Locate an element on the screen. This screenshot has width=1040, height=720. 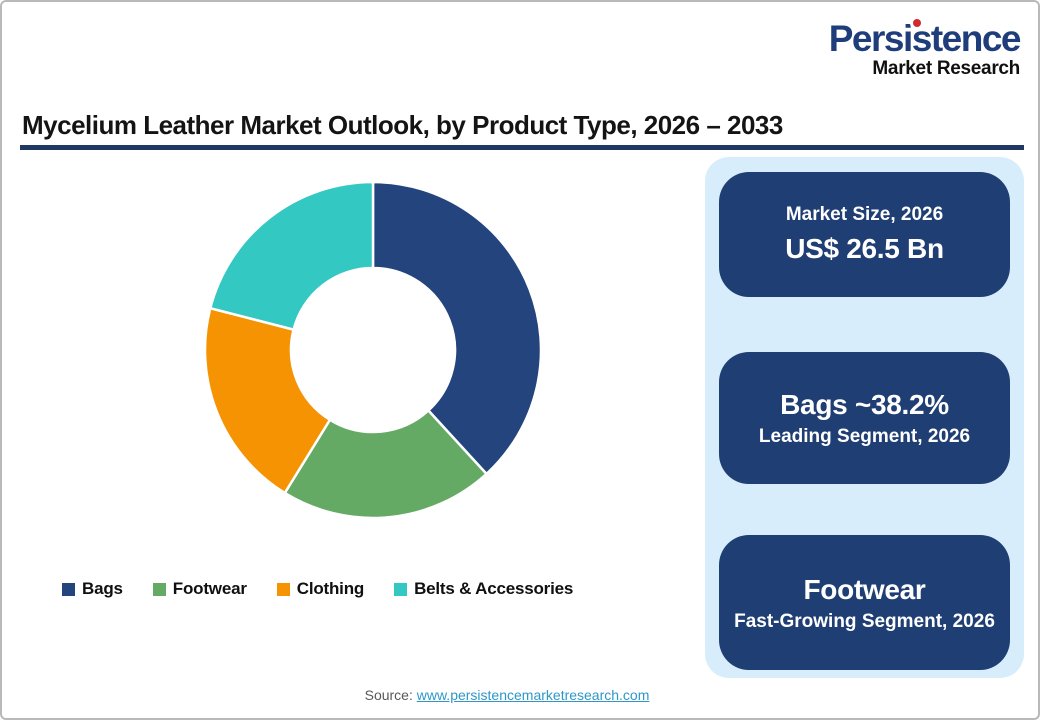
source-label: Source: is located at coordinates (388, 695).